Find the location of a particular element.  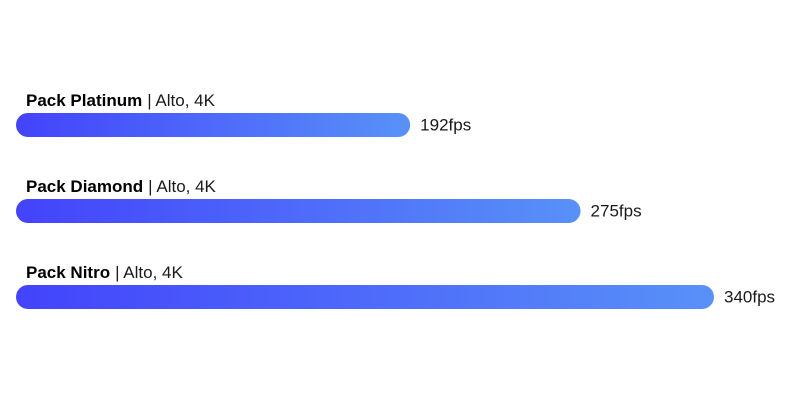

value-label: 192fps is located at coordinates (445, 124).